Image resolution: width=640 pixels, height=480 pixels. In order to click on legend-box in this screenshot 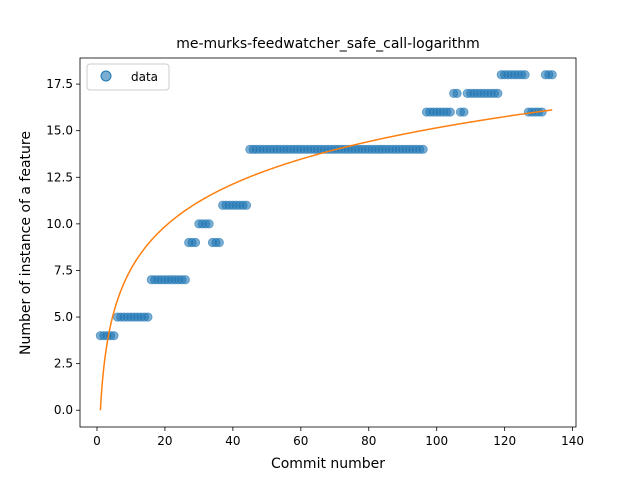, I will do `click(128, 77)`.